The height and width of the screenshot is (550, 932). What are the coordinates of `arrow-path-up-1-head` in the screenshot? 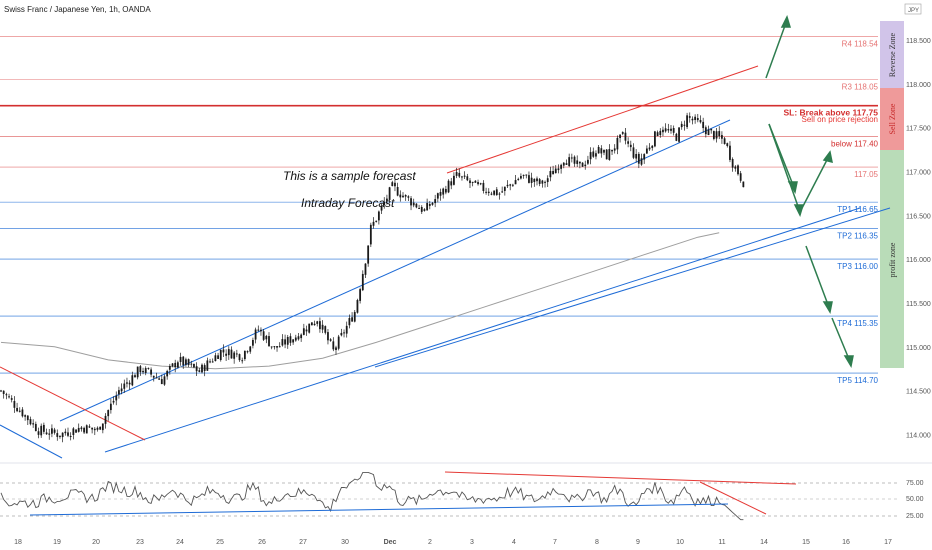 It's located at (827, 157).